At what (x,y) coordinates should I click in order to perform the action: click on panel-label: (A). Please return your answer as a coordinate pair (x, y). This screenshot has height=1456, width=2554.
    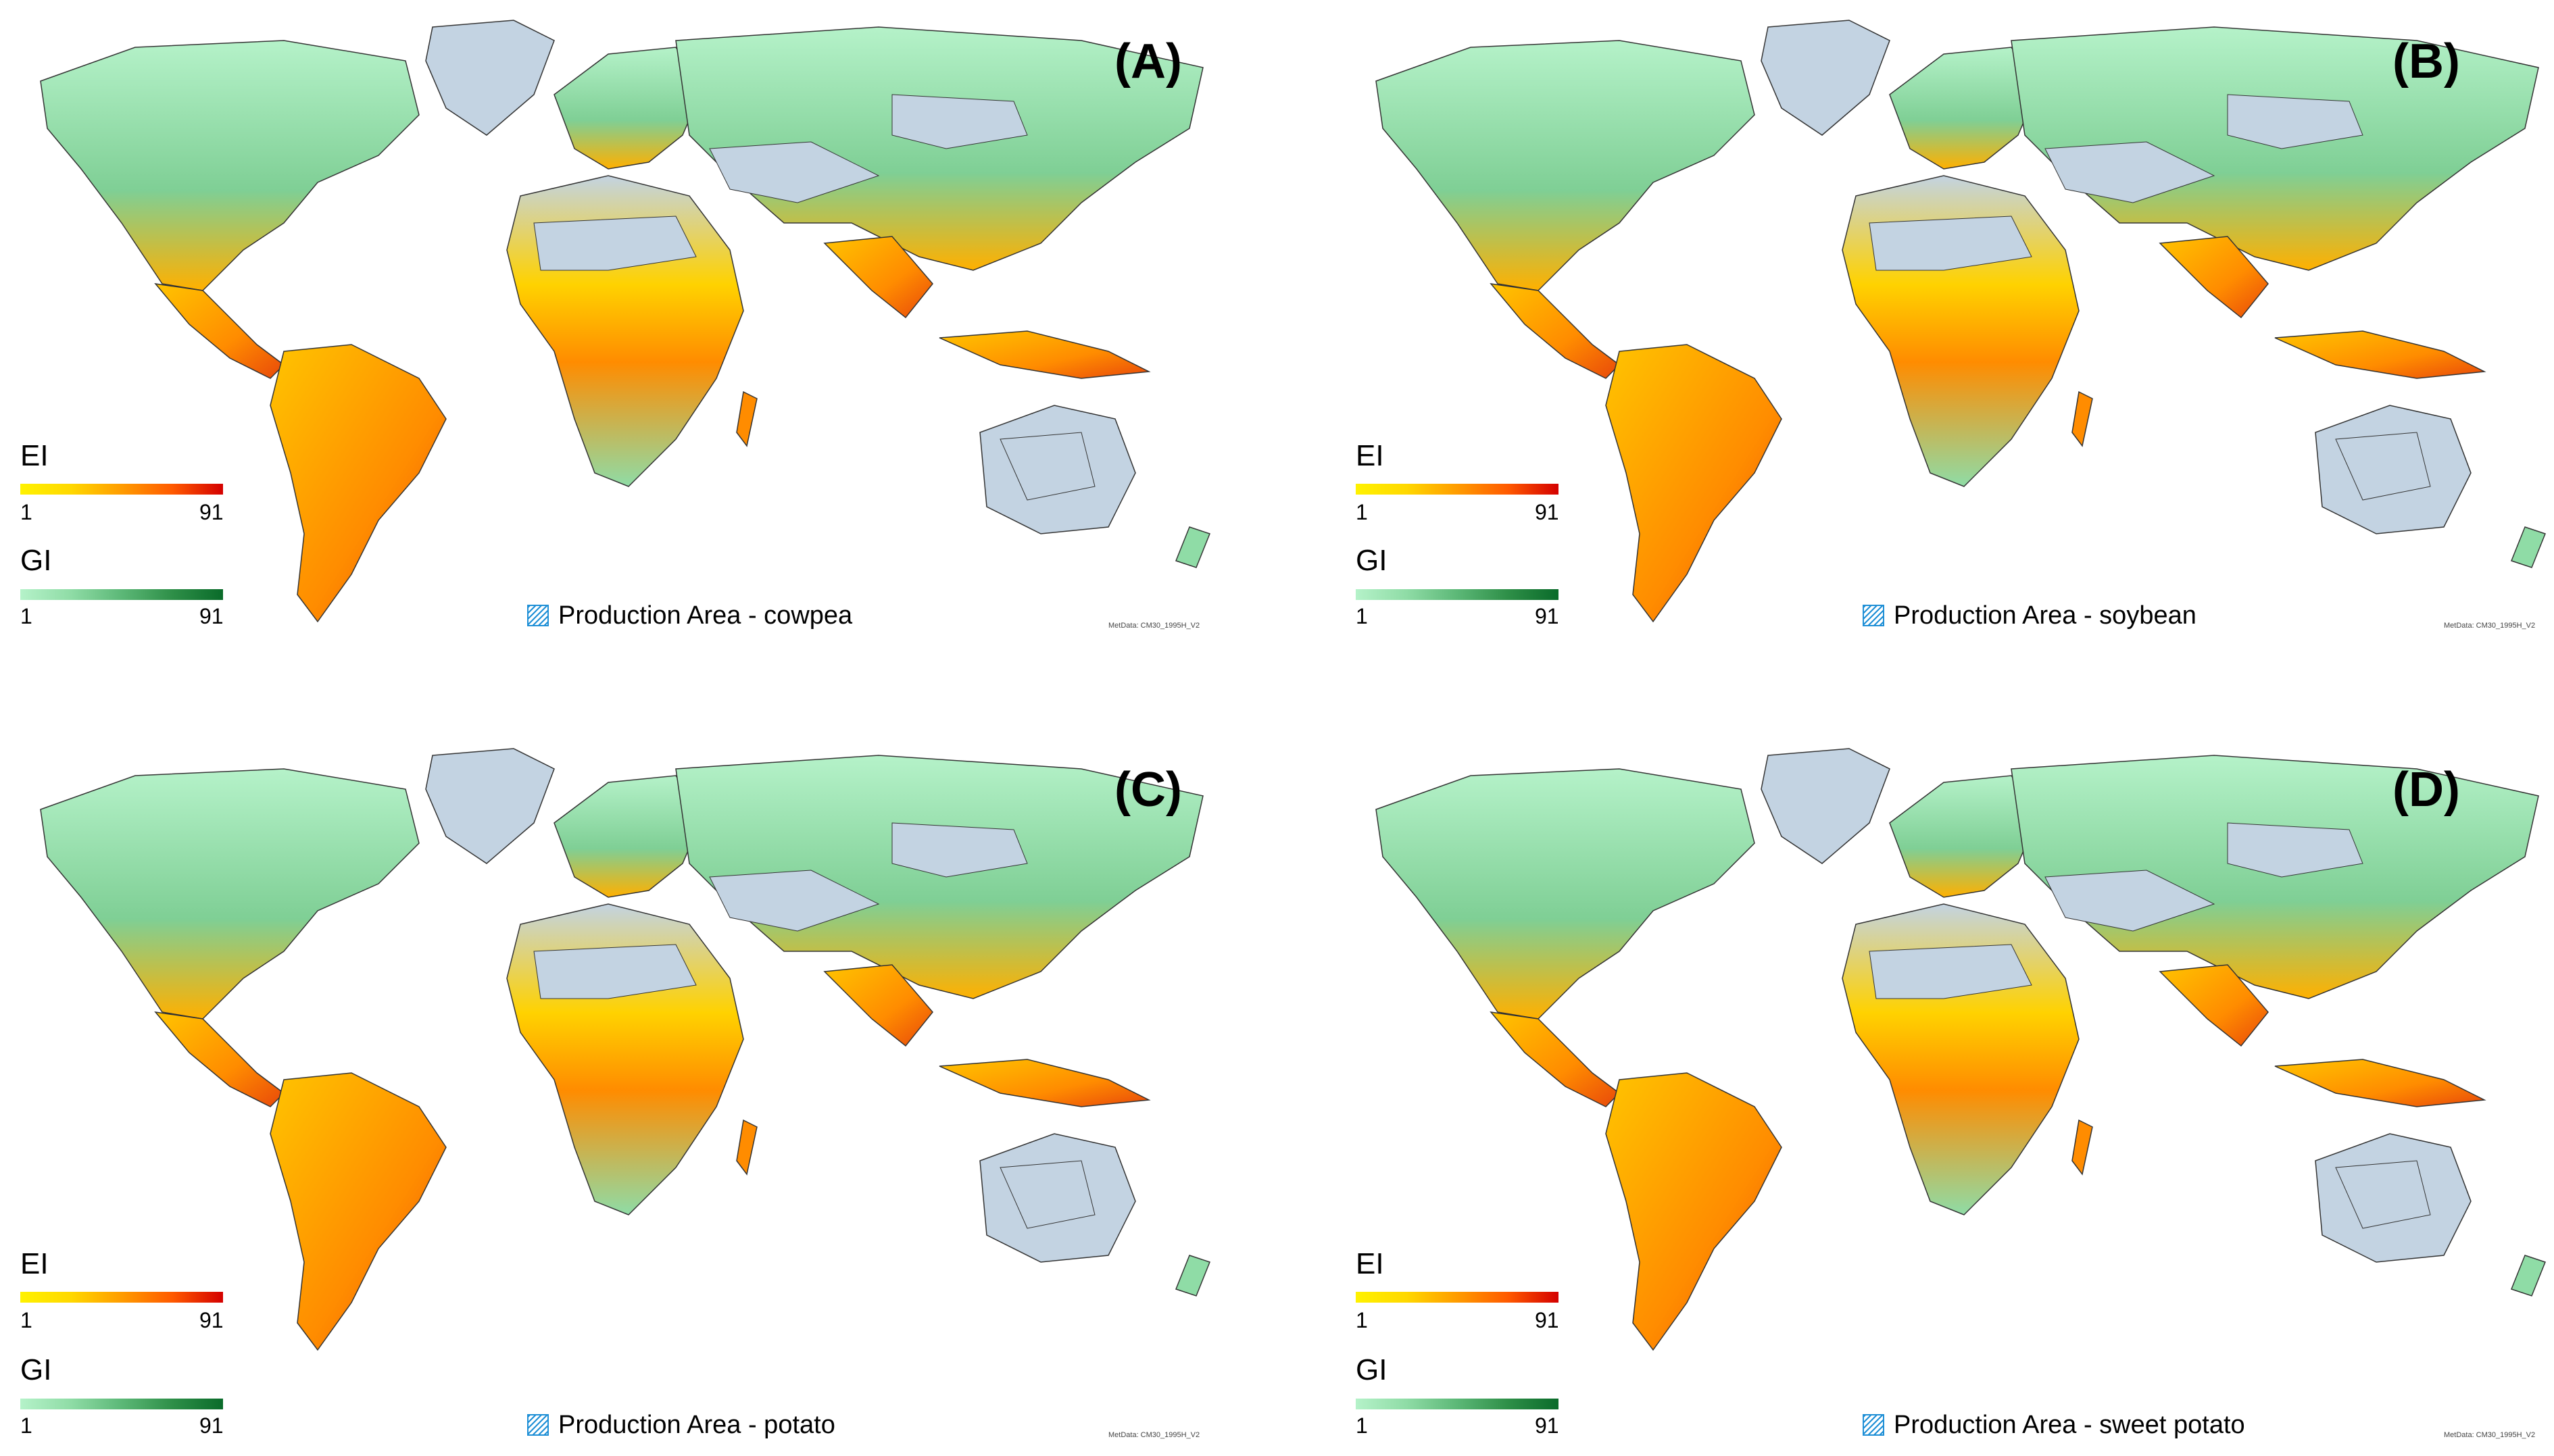
    Looking at the image, I should click on (1148, 61).